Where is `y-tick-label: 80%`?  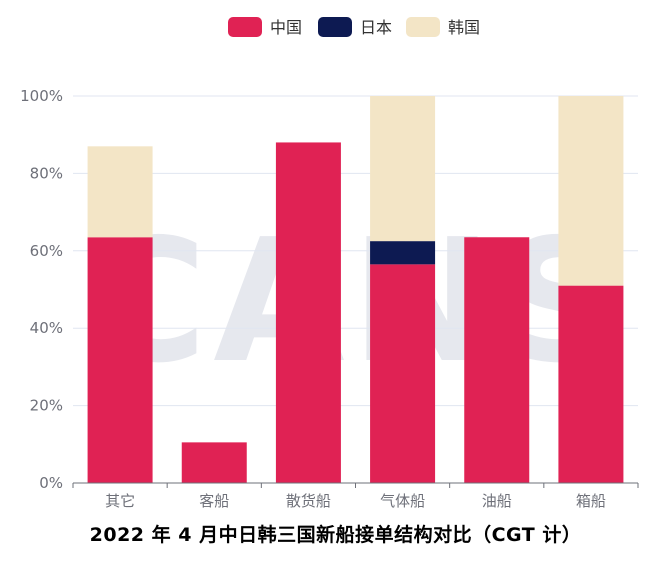
y-tick-label: 80% is located at coordinates (46, 173).